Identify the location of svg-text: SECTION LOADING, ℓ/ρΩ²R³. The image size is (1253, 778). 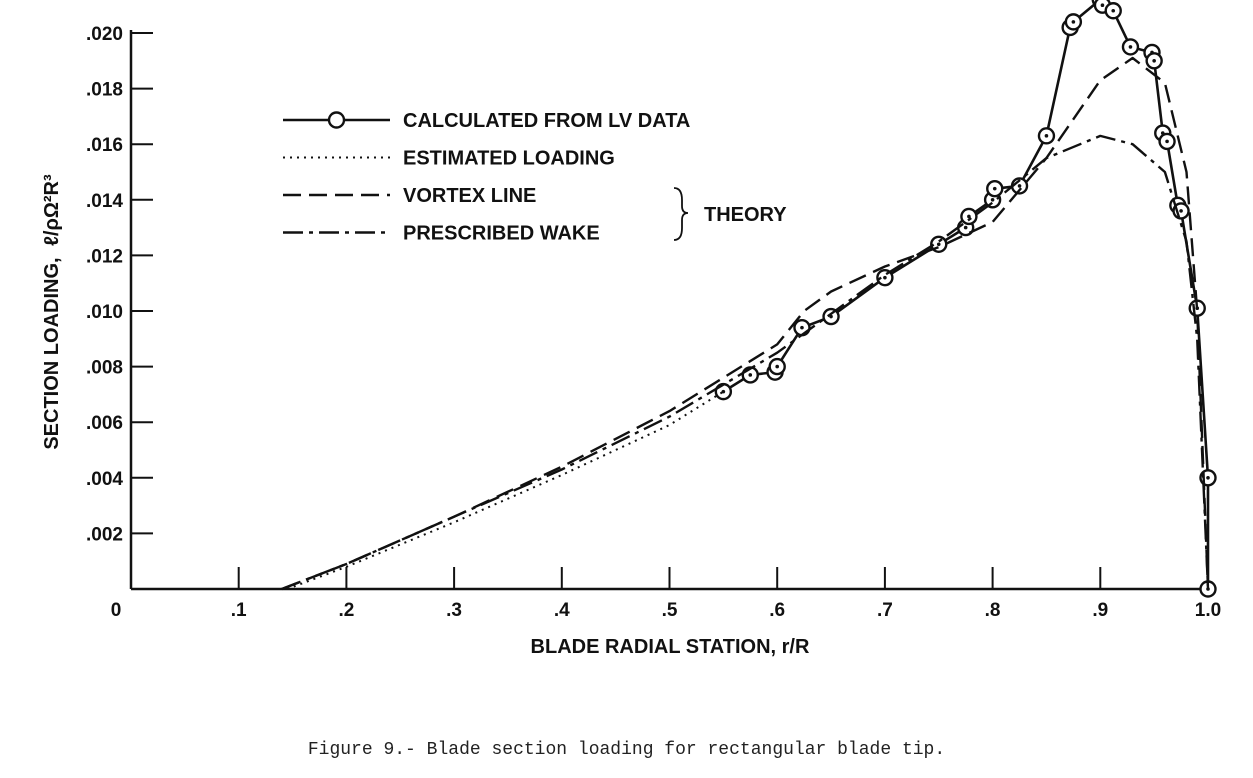
(52, 312).